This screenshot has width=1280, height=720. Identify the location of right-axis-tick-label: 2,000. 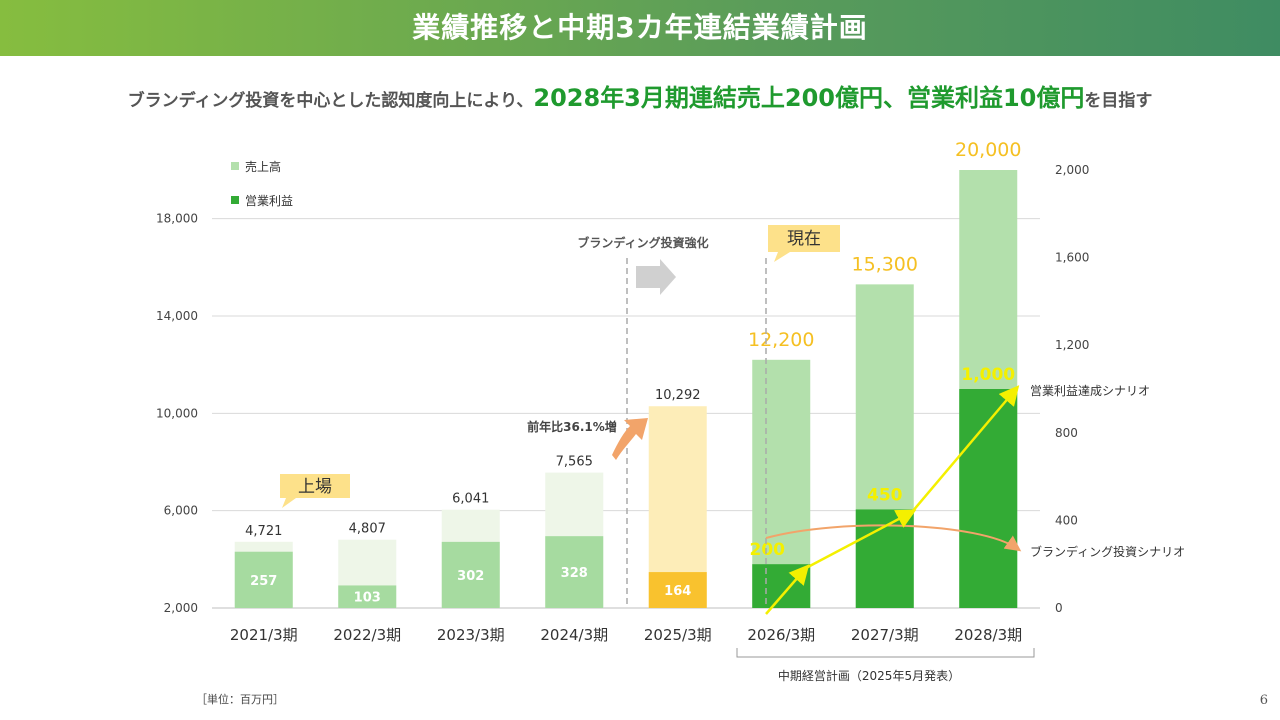
(1072, 170).